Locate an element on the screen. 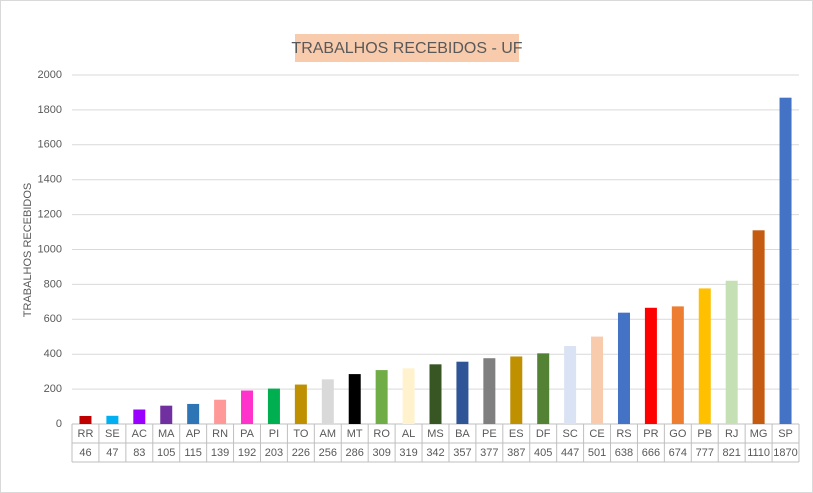  y-axis-label: TRABALHOS RECEBIDOS is located at coordinates (28, 250).